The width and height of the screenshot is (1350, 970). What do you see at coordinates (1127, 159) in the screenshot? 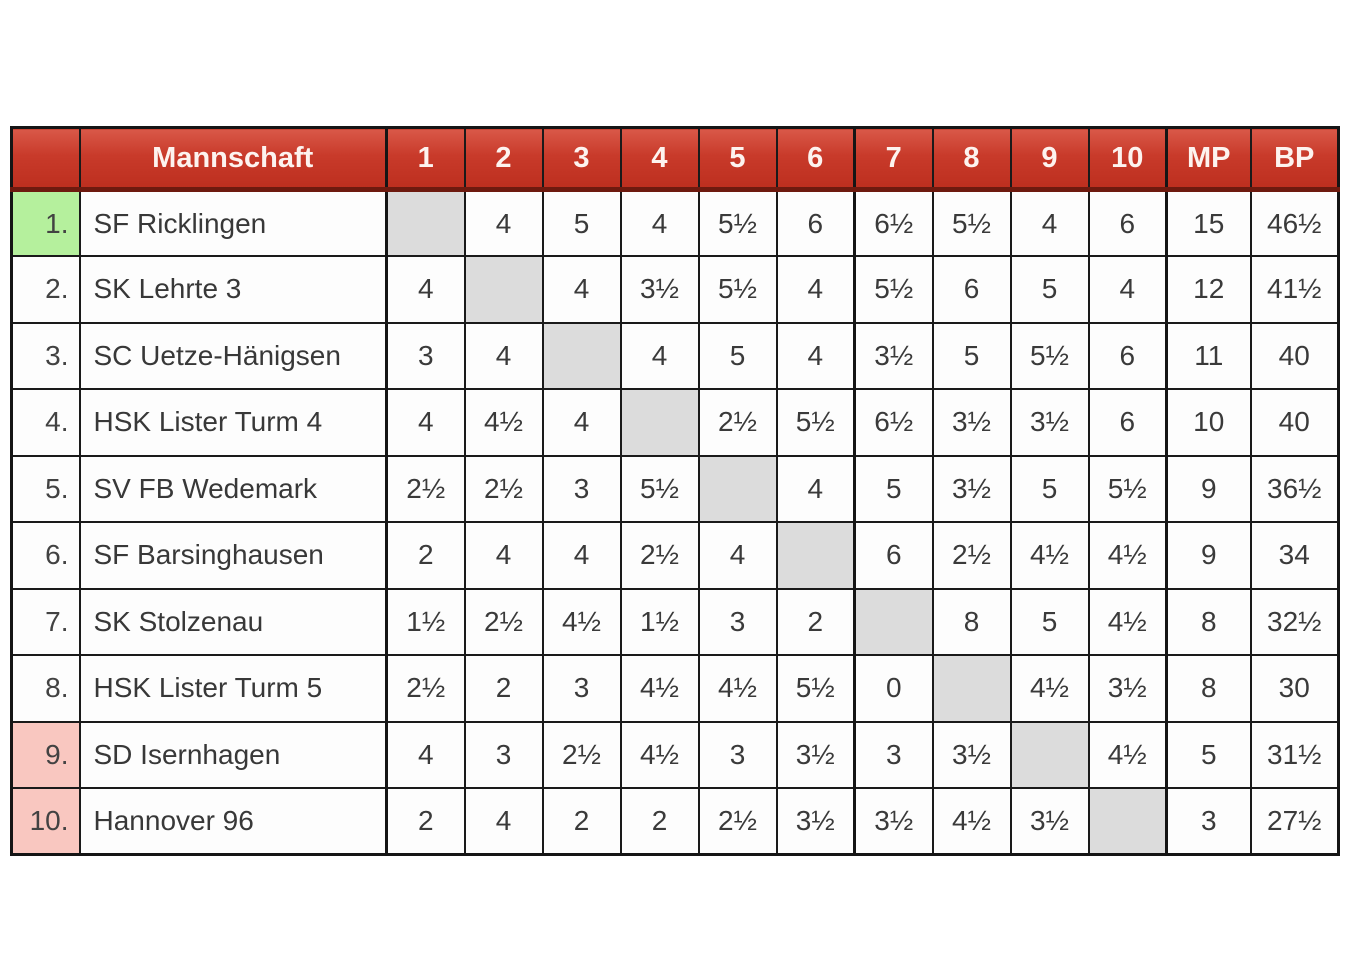
I see `header-opponent-10: 10` at bounding box center [1127, 159].